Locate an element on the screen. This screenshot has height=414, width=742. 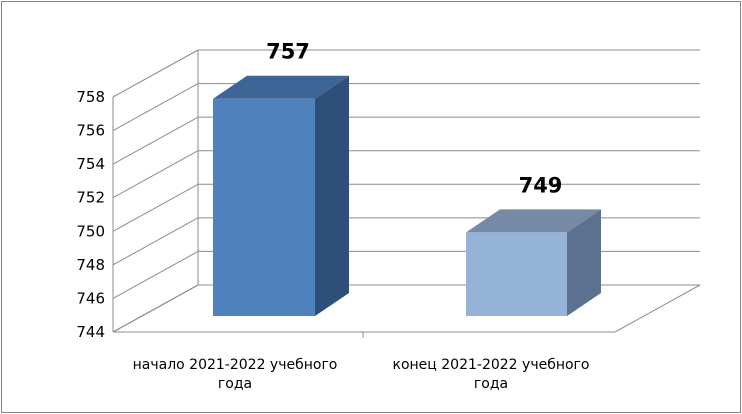
y-tick-label: 746 is located at coordinates (90, 298).